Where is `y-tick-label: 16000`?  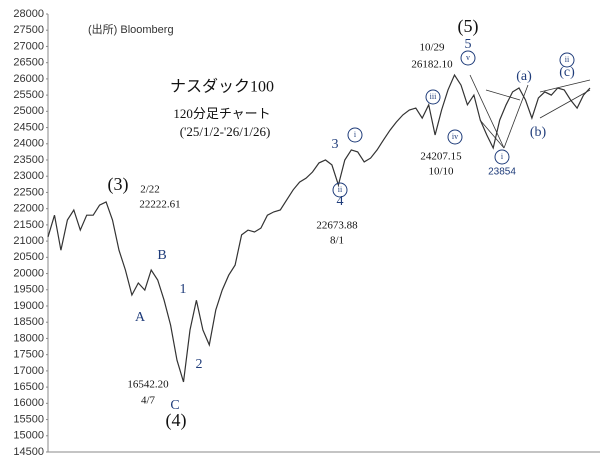 y-tick-label: 16000 is located at coordinates (28, 403).